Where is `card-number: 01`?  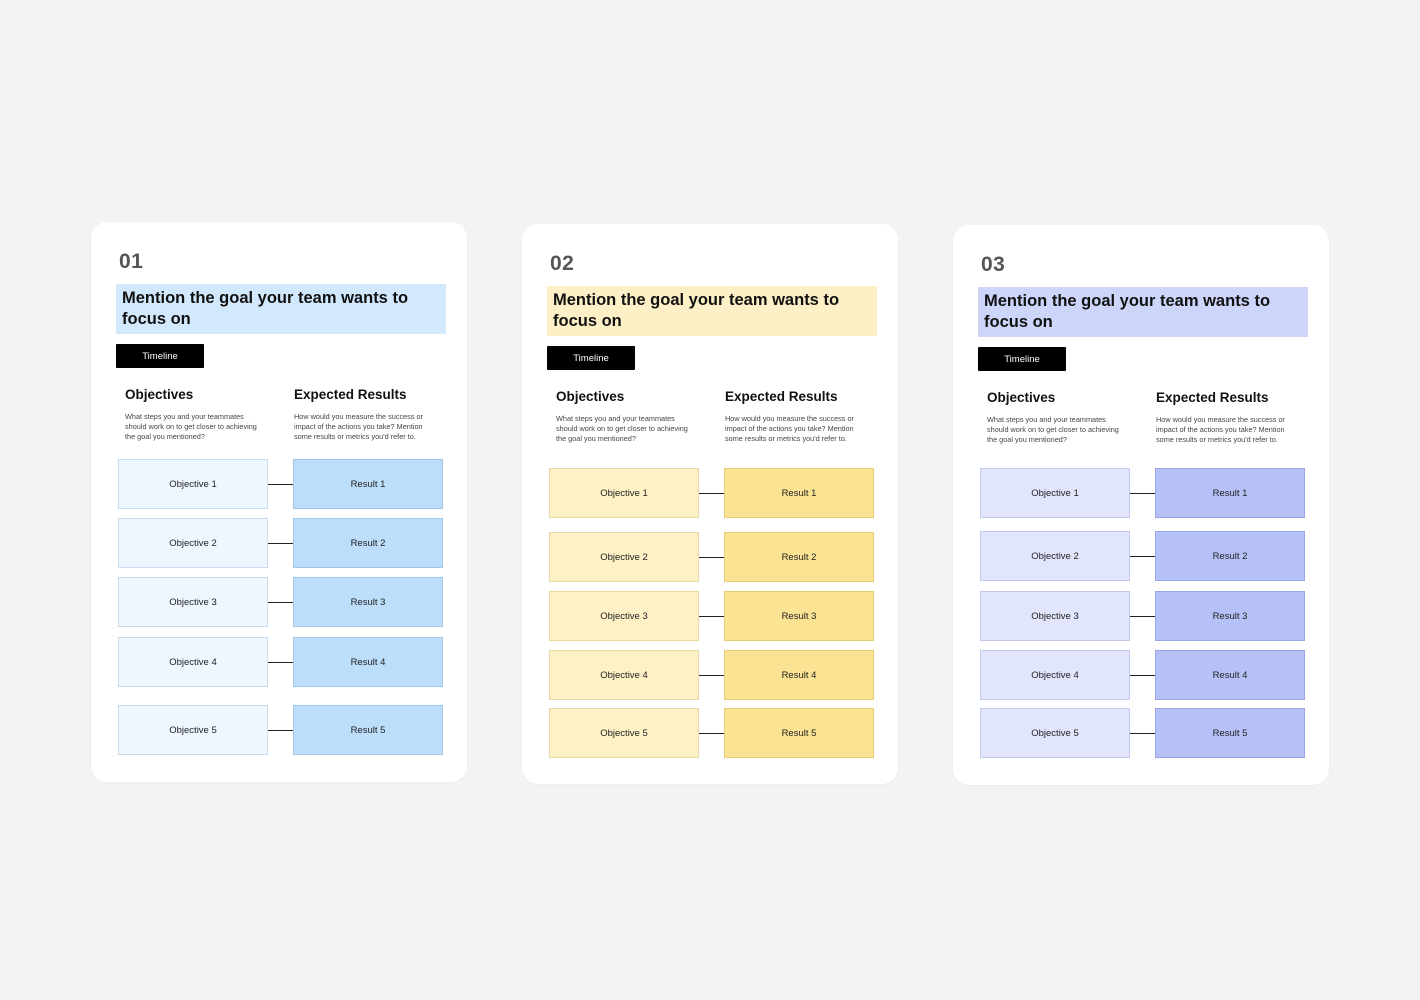
card-number: 01 is located at coordinates (131, 261).